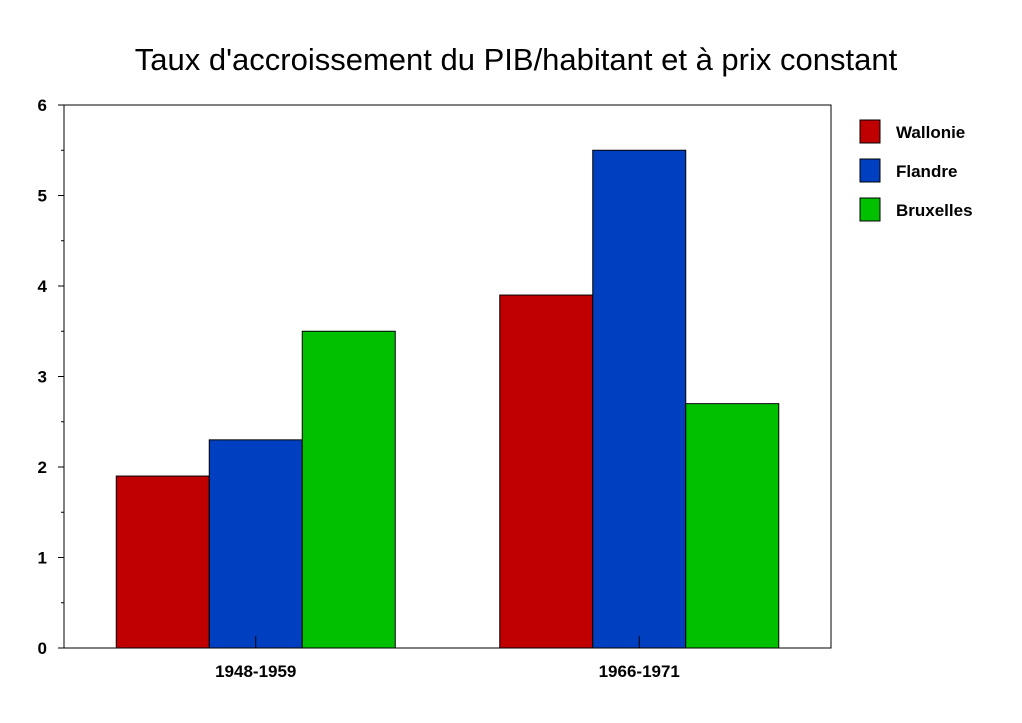  I want to click on bar-bruxelles-1966-1971, so click(732, 526).